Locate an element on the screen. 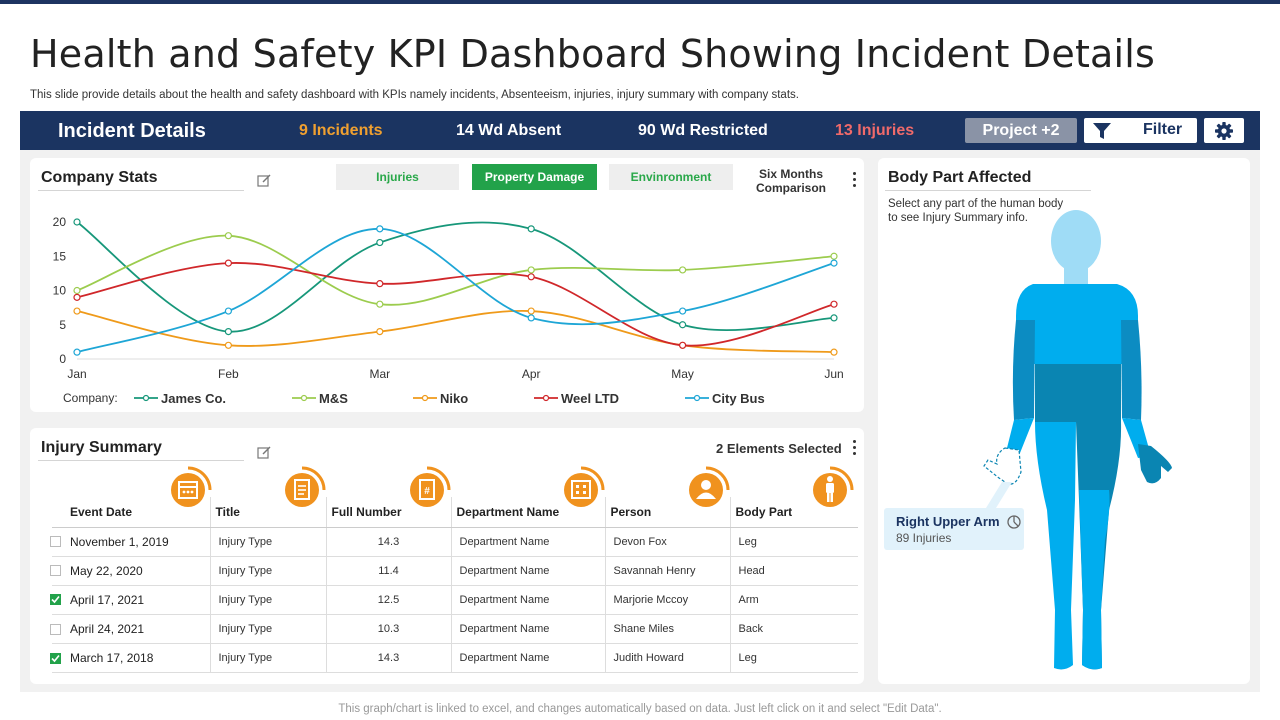 The width and height of the screenshot is (1280, 720). body-abdomen is located at coordinates (1078, 393).